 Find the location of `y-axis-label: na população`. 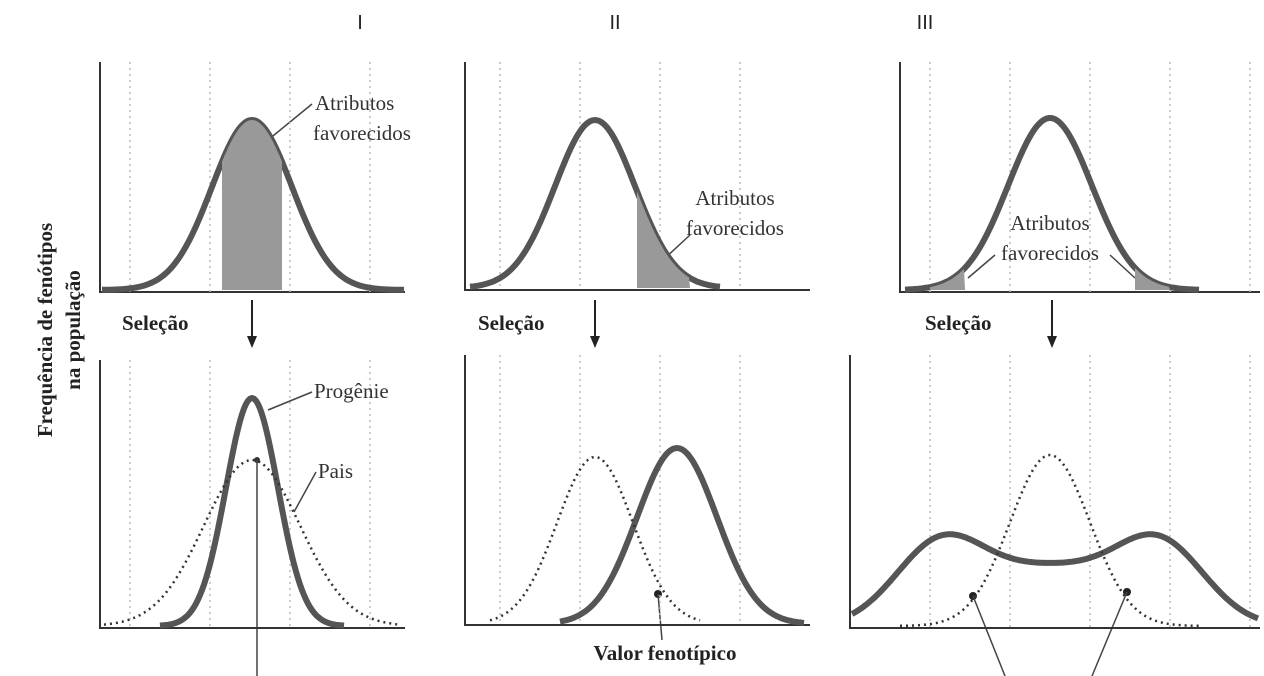

y-axis-label: na população is located at coordinates (73, 330).